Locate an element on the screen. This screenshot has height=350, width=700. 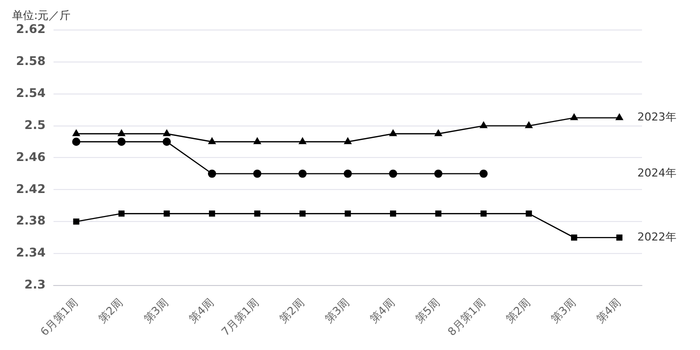
y-tick-label: 2.34 is located at coordinates (31, 253).